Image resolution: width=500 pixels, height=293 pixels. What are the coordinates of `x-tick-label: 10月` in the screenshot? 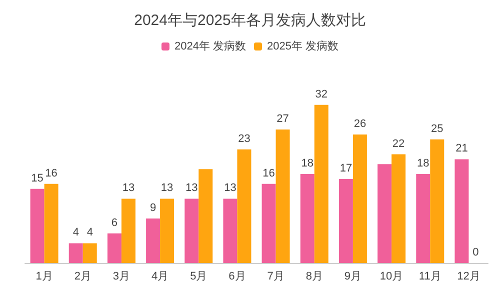 It's located at (392, 276).